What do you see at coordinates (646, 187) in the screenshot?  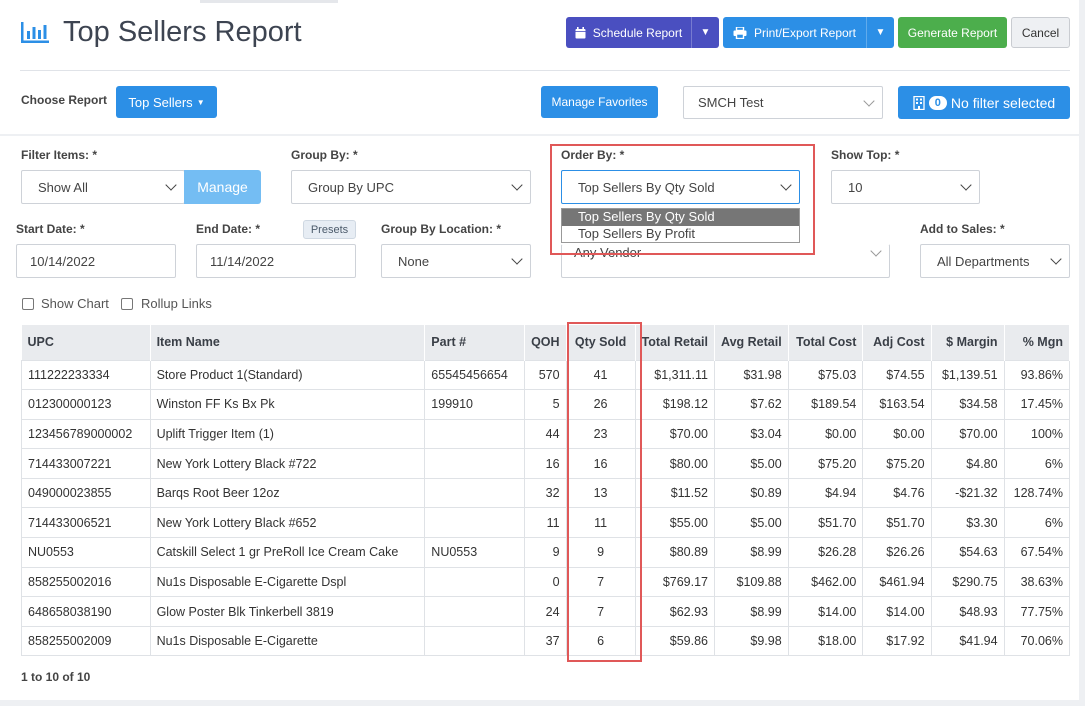 I see `order-by-value: Top Sellers By Qty Sold` at bounding box center [646, 187].